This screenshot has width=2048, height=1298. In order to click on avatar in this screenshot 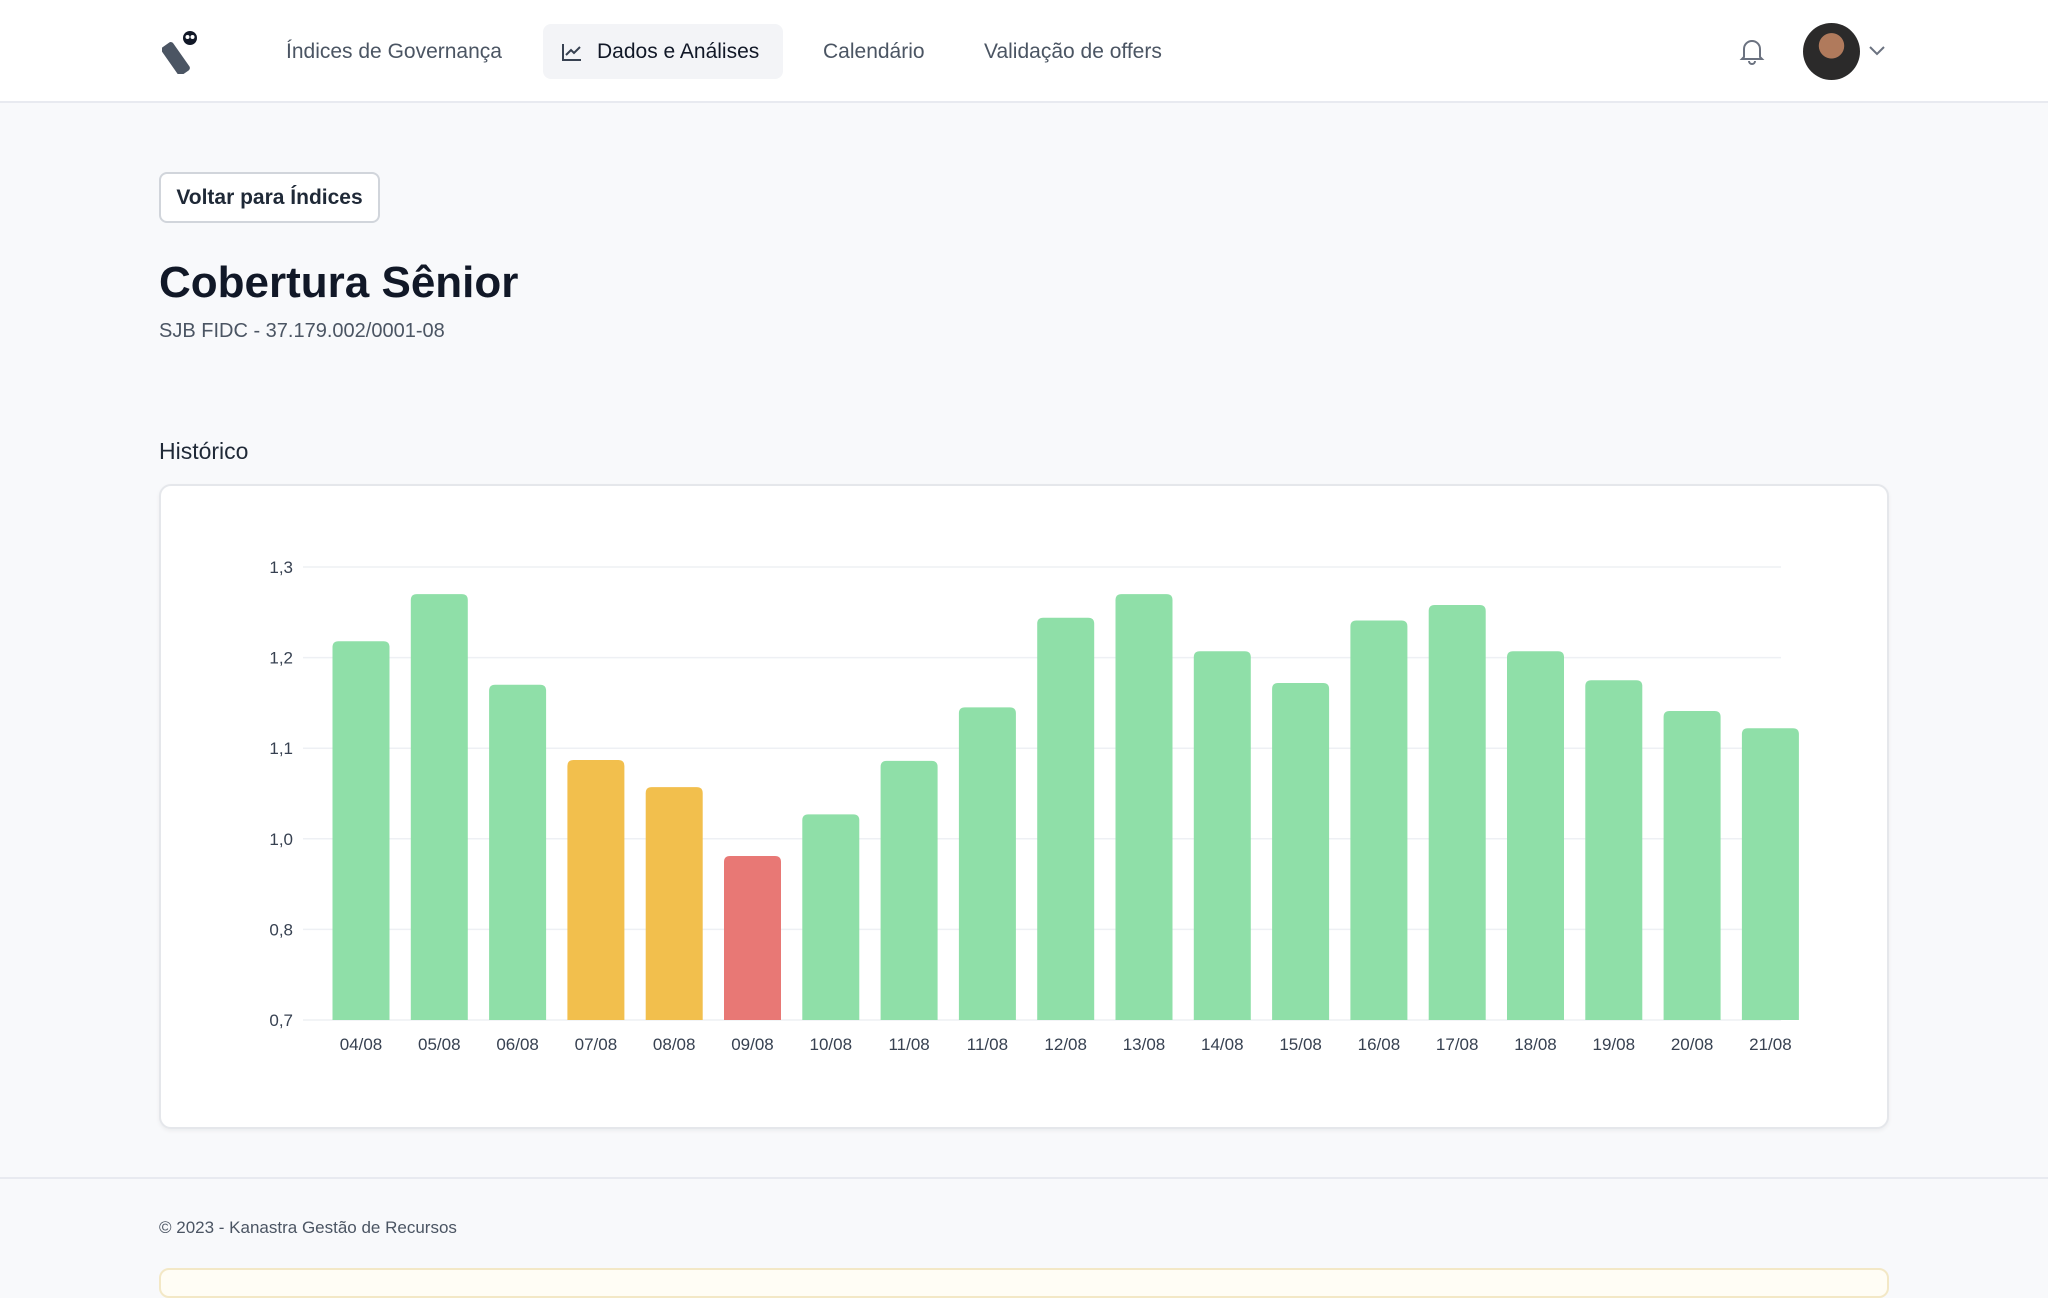, I will do `click(1831, 51)`.